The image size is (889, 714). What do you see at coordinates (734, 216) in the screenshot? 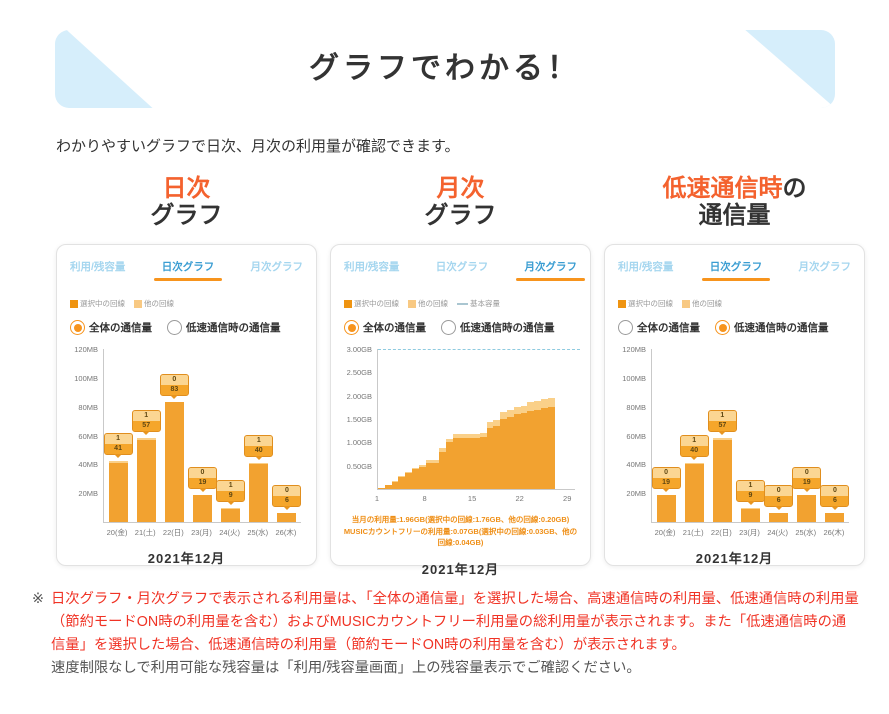
I see `heading-line2: 通信量` at bounding box center [734, 216].